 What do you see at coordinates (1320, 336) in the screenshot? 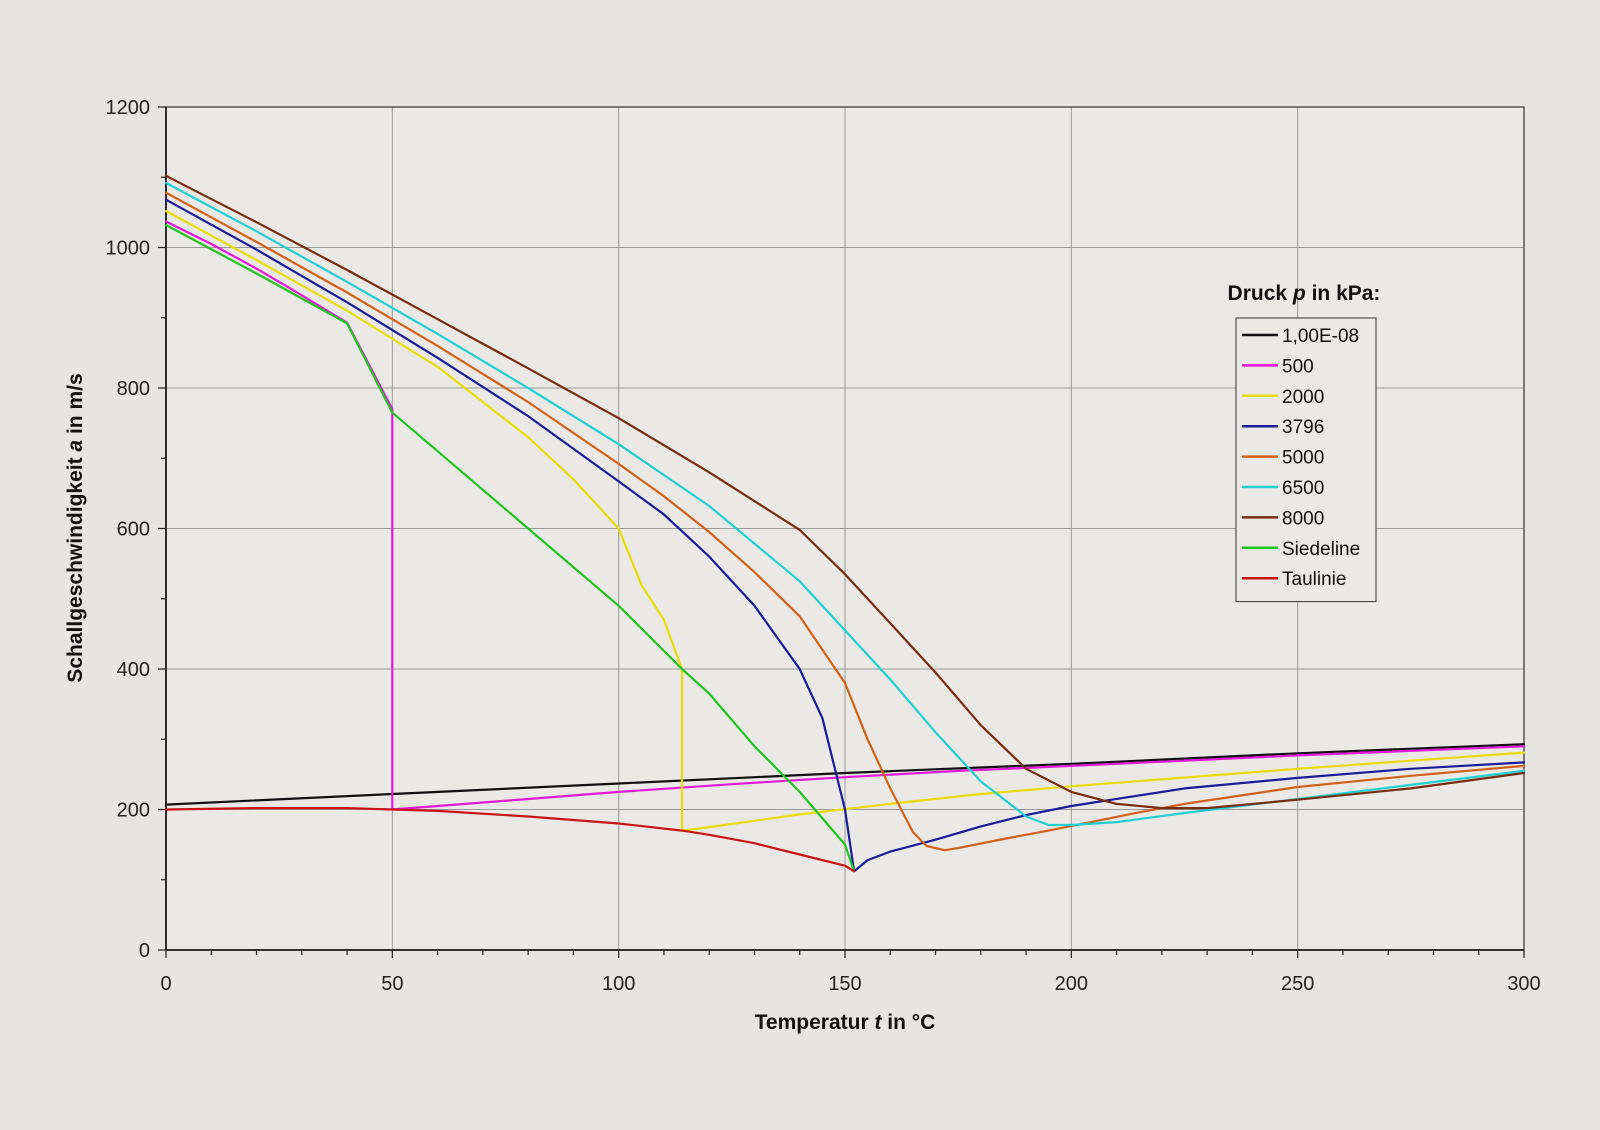
I see `legend-label-0: 1,00E-08` at bounding box center [1320, 336].